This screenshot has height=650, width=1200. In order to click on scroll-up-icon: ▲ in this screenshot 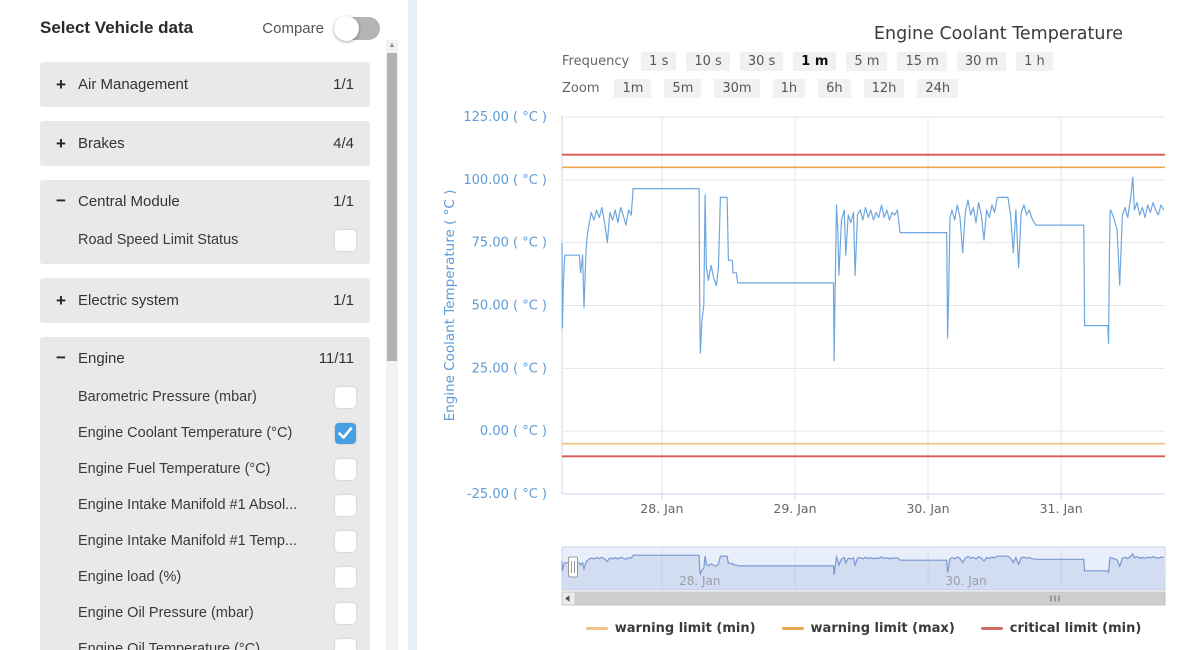, I will do `click(392, 45)`.